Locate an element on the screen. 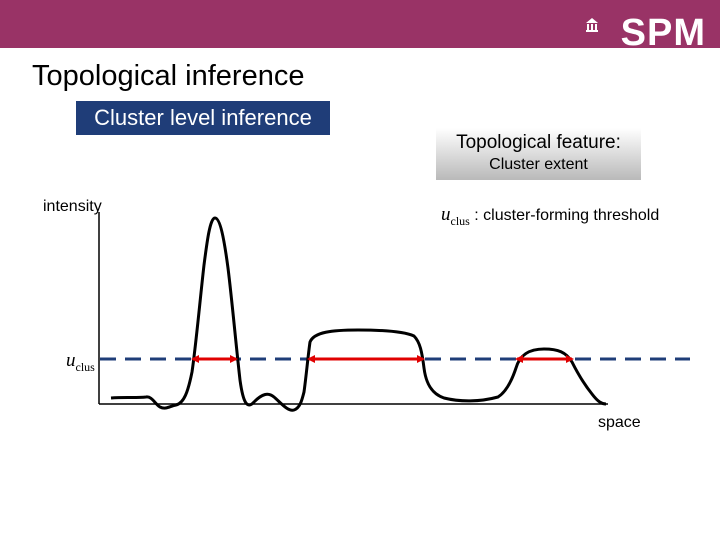 The height and width of the screenshot is (540, 720). feature-value: Cluster extent is located at coordinates (538, 164).